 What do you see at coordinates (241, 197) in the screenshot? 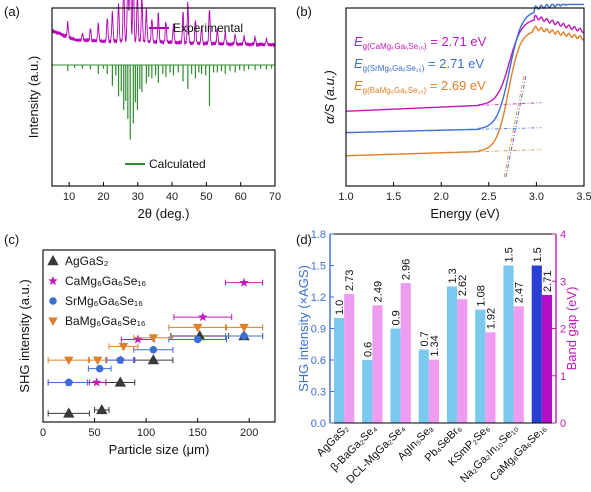
I see `x-tick-label: 60` at bounding box center [241, 197].